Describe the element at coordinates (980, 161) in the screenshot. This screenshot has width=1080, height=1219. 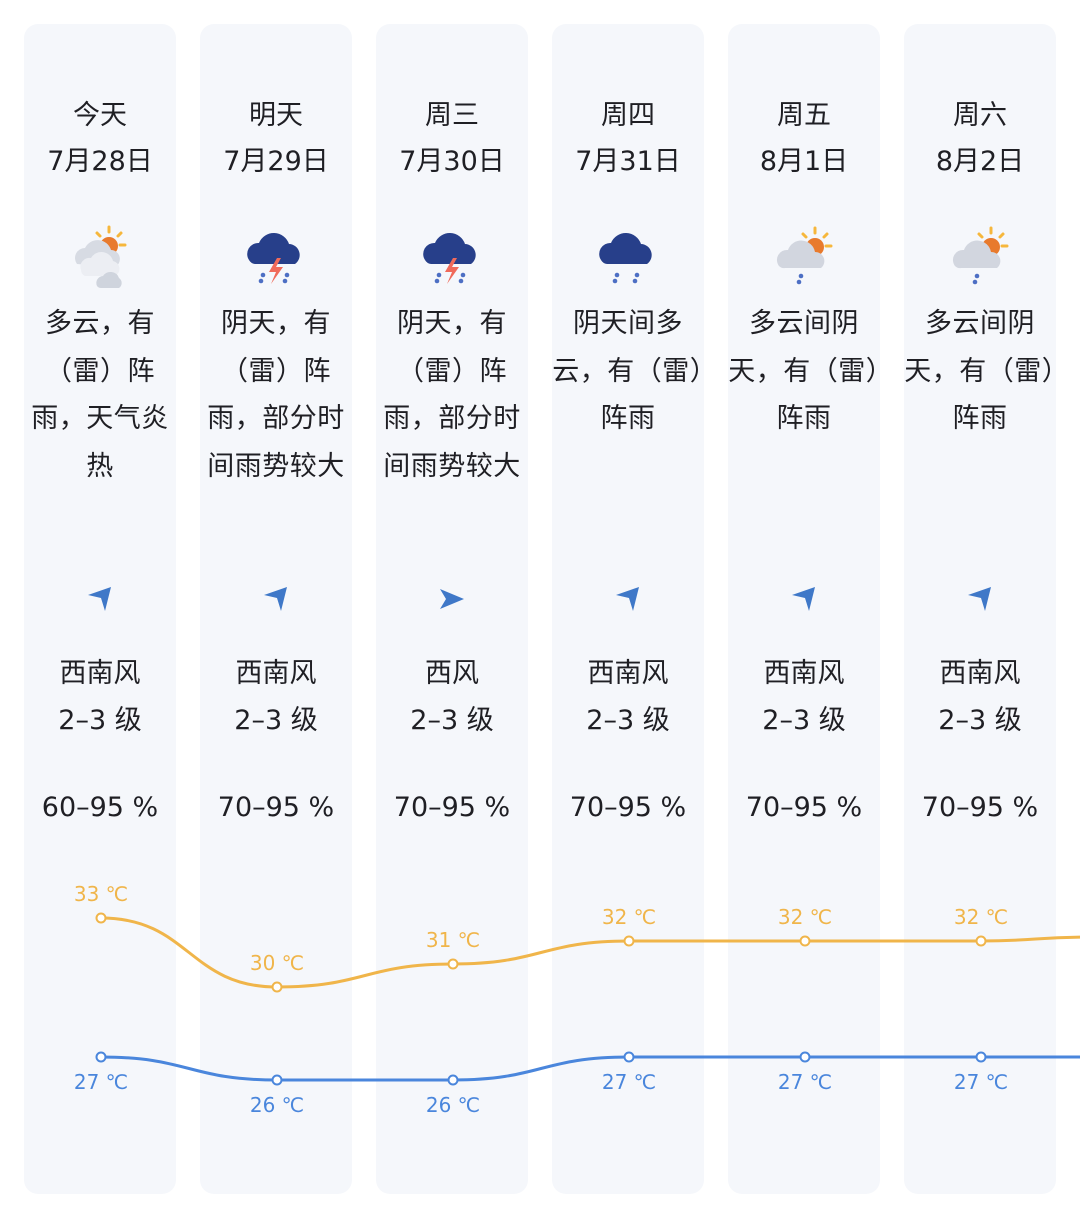
I see `date-label: 8月2日` at that location.